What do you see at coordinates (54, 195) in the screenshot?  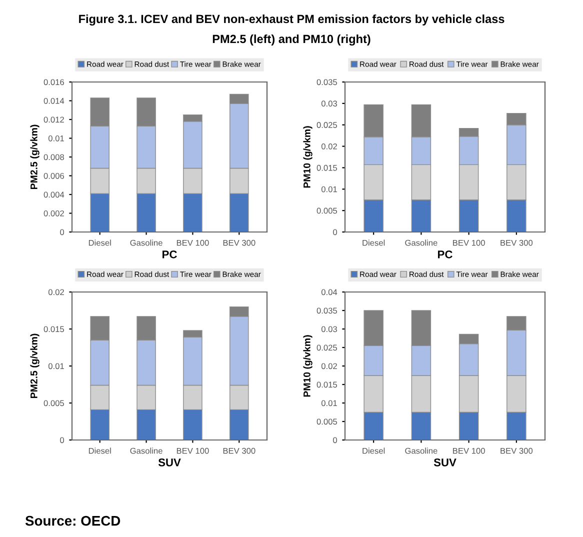 I see `y-tick-label: 0.004` at bounding box center [54, 195].